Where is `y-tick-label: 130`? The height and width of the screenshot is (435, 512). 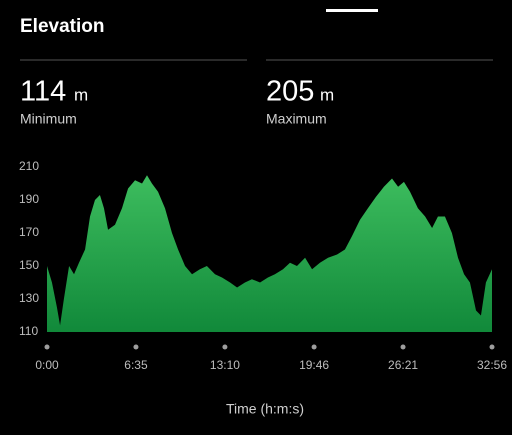
y-tick-label: 130 is located at coordinates (29, 298).